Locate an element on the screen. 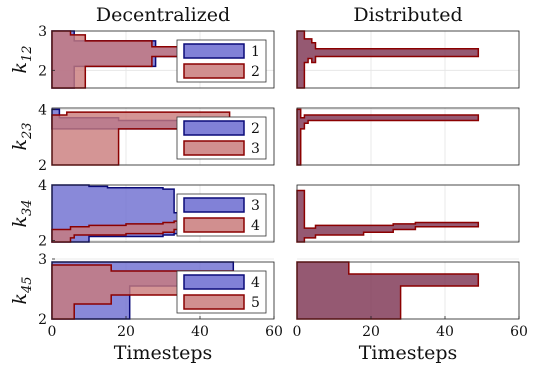 The width and height of the screenshot is (534, 370). legend: 34 is located at coordinates (221, 215).